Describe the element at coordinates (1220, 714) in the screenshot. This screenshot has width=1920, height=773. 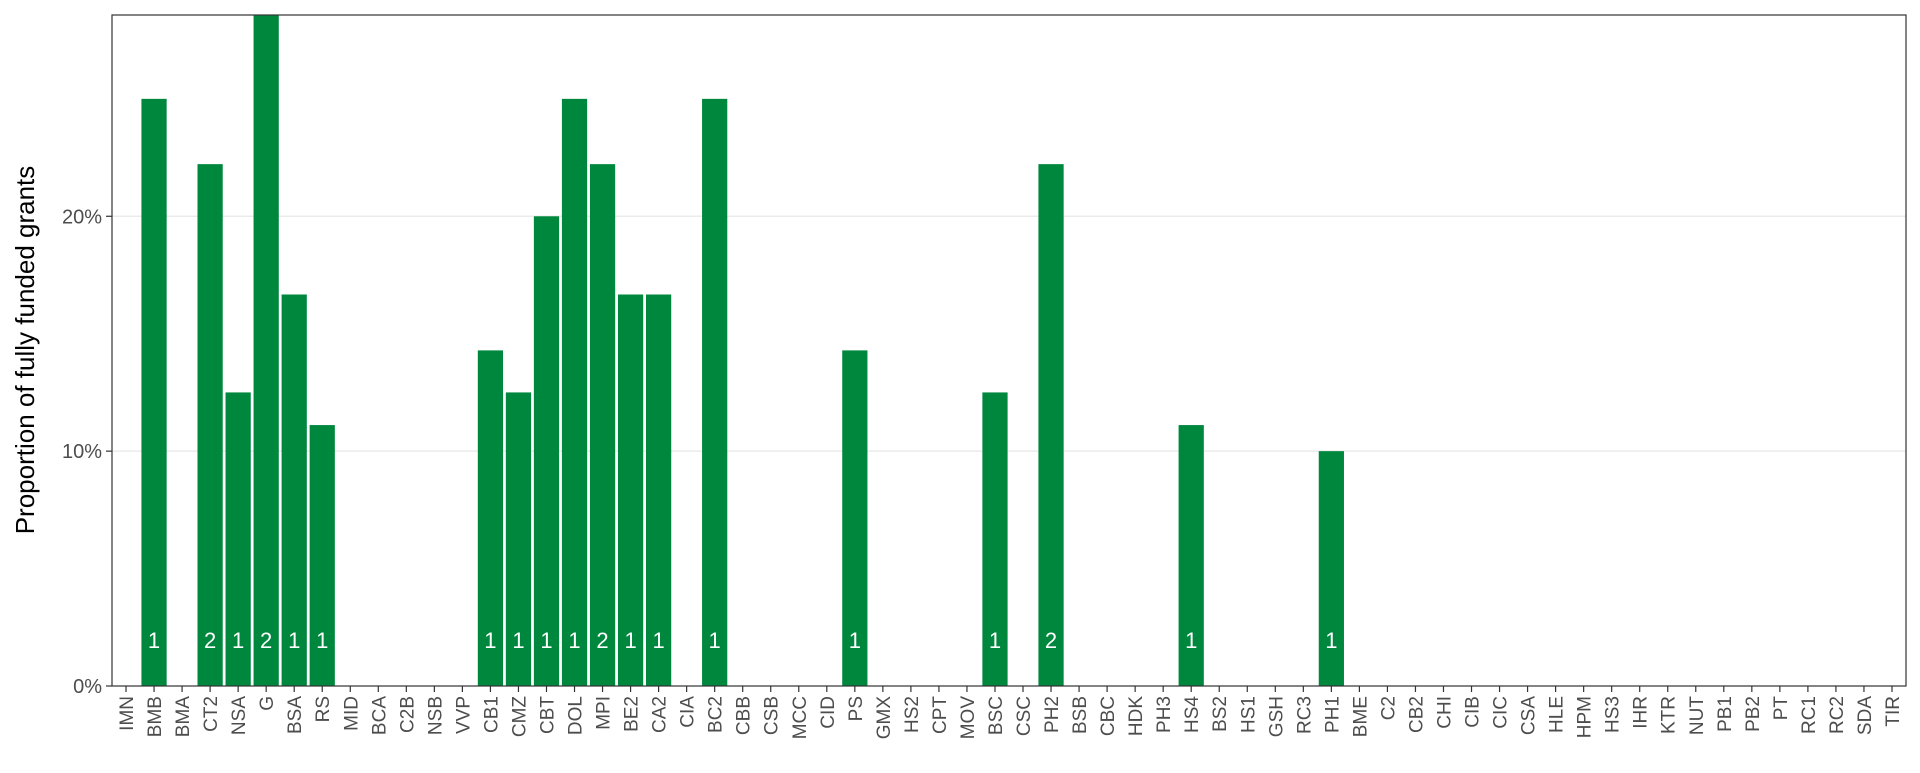
I see `x-tick-label: BS2` at that location.